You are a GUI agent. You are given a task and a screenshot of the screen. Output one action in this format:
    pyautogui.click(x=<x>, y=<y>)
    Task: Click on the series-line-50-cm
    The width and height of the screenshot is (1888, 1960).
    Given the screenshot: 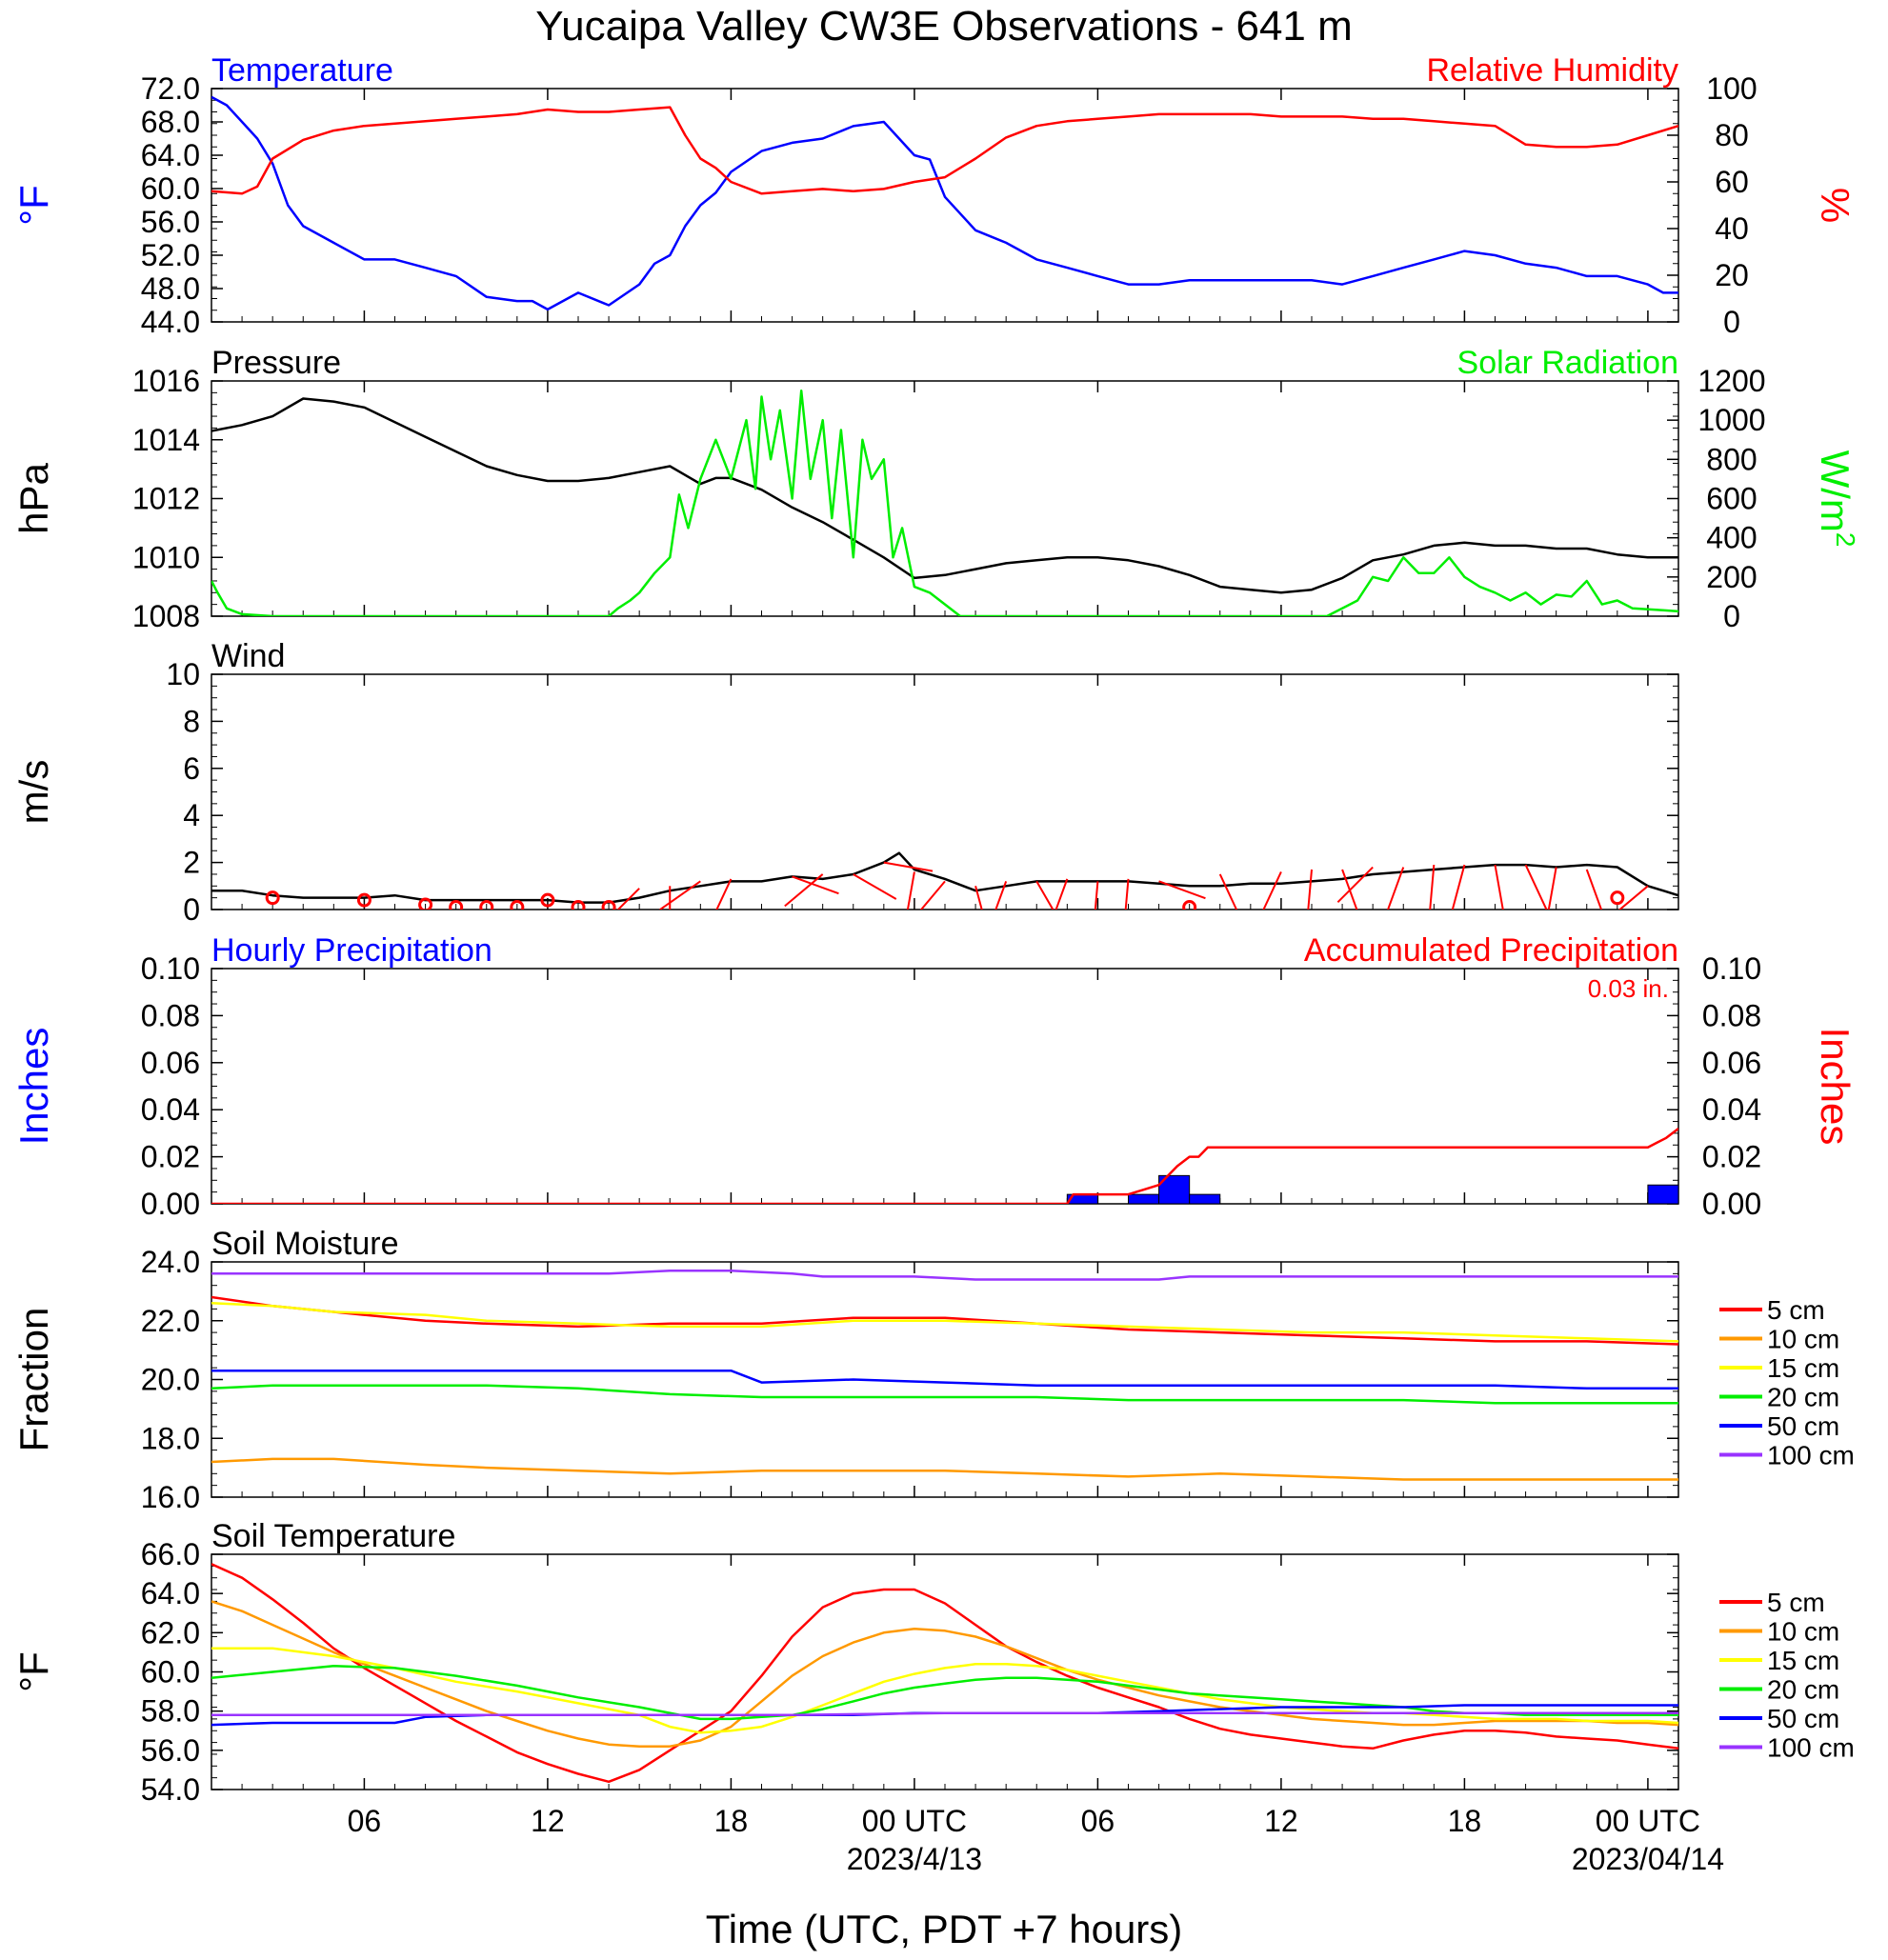 What is the action you would take?
    pyautogui.click(x=944, y=1379)
    